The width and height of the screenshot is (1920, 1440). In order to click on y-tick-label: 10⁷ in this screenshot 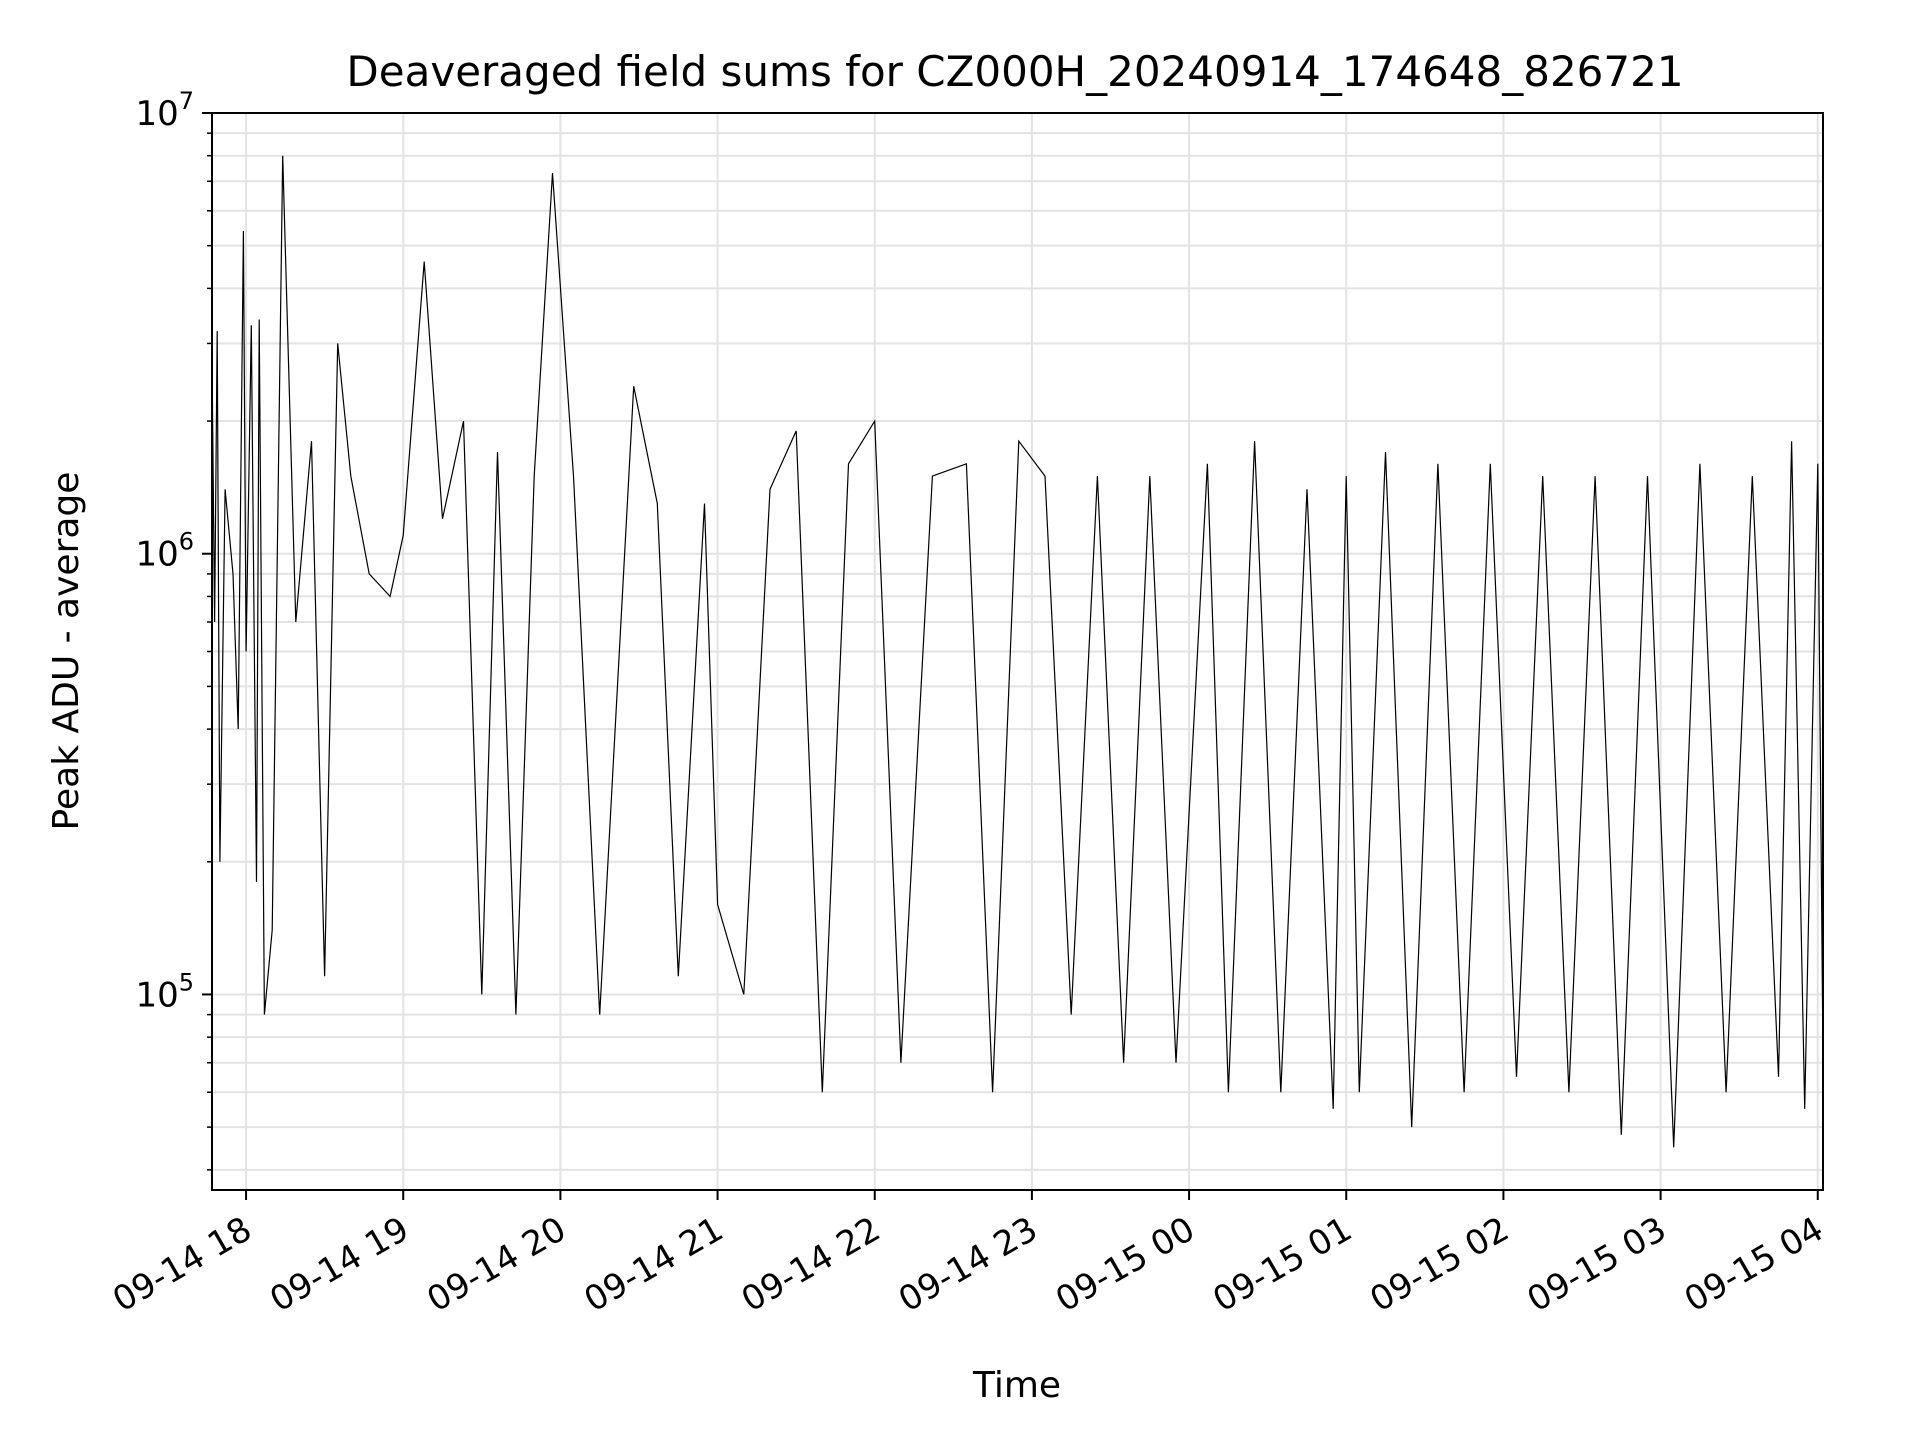, I will do `click(164, 110)`.